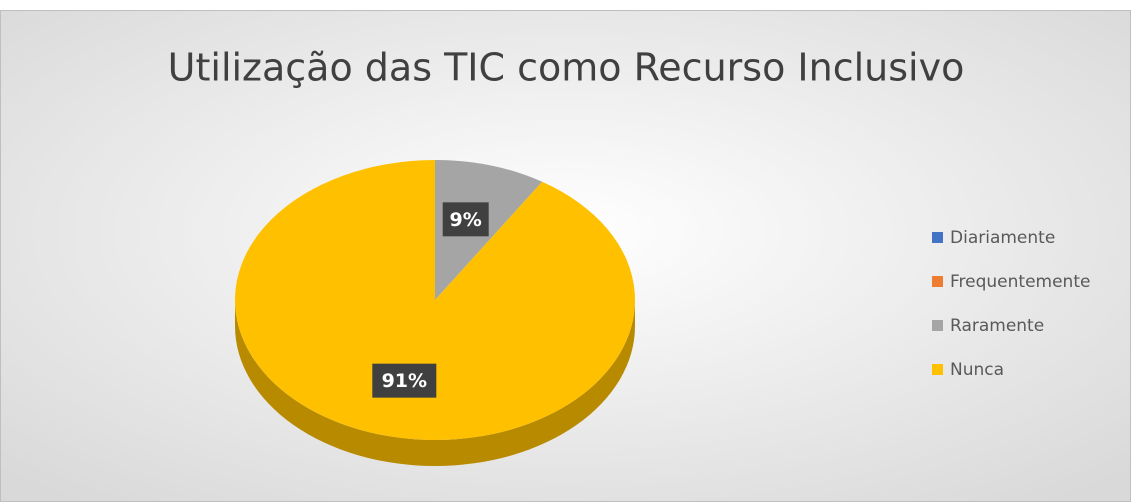 This screenshot has height=503, width=1133. I want to click on data-label: 9%, so click(466, 220).